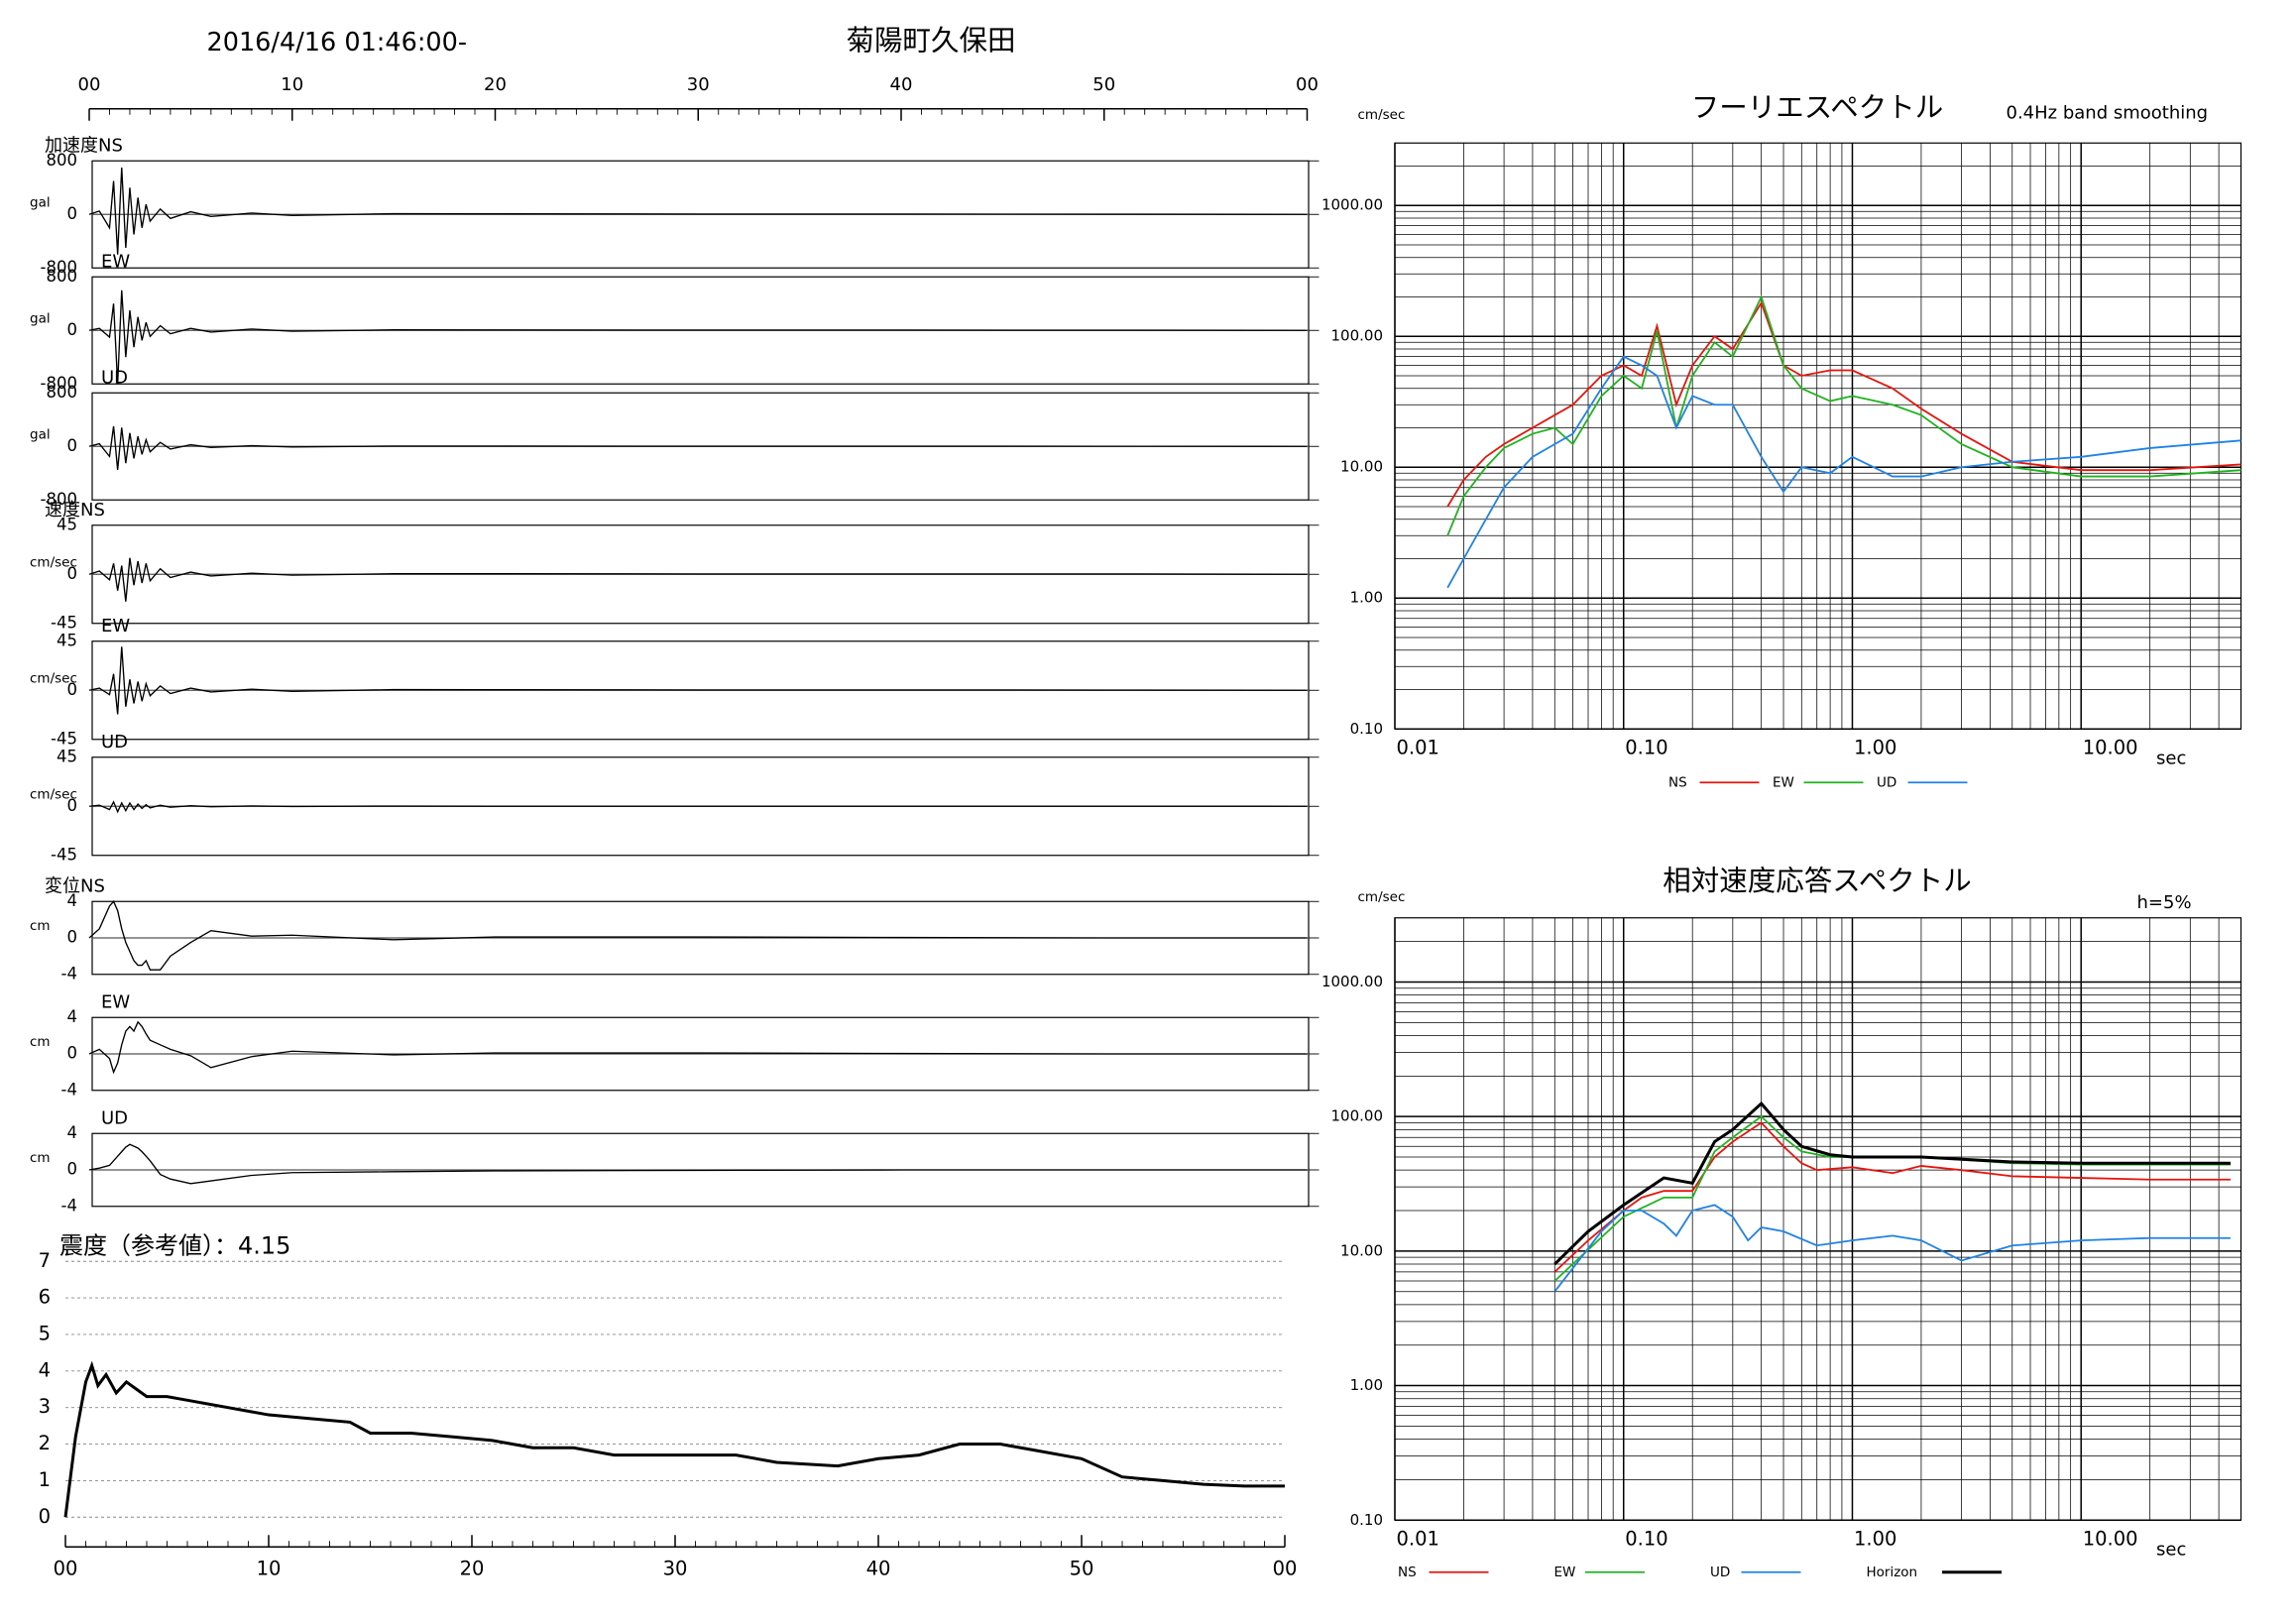 Image resolution: width=2296 pixels, height=1623 pixels. What do you see at coordinates (2171, 1549) in the screenshot?
I see `response-x-label: sec` at bounding box center [2171, 1549].